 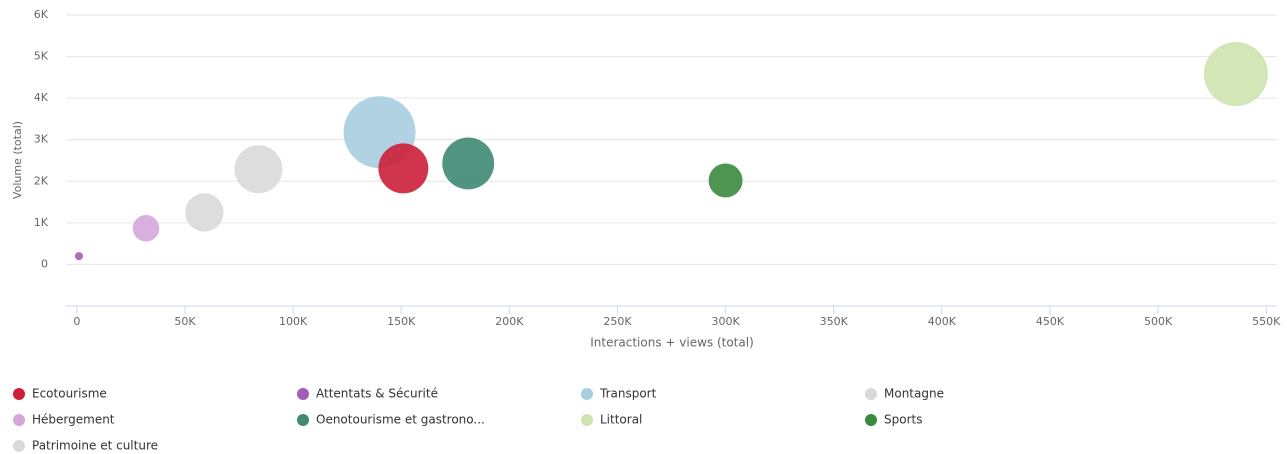 I want to click on y-tick-label: 3K, so click(x=41, y=139).